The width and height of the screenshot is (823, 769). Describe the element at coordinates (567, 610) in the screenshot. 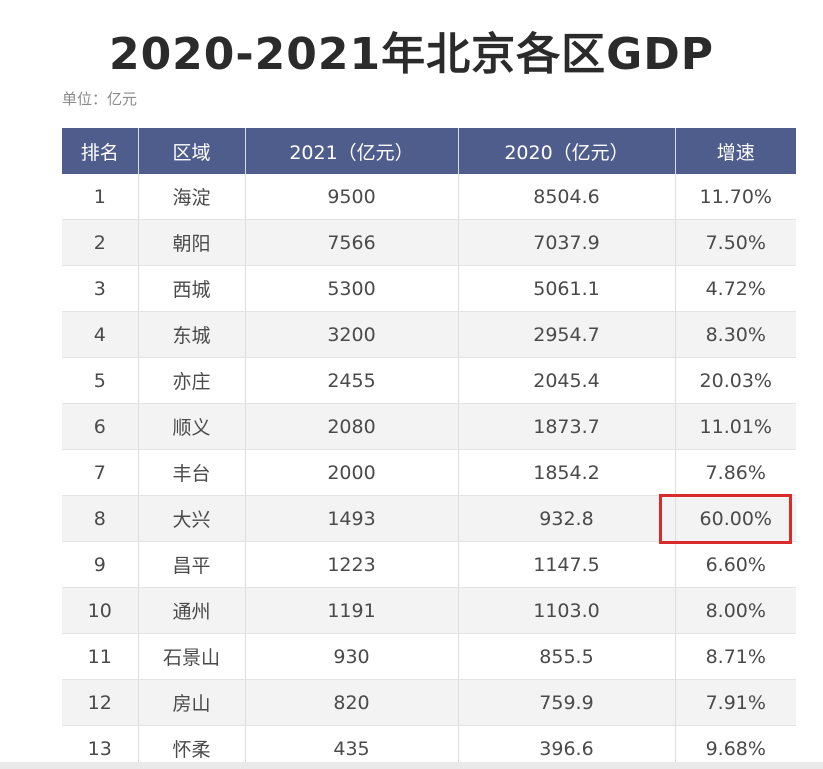

I see `cell-2020: 1103.0` at that location.